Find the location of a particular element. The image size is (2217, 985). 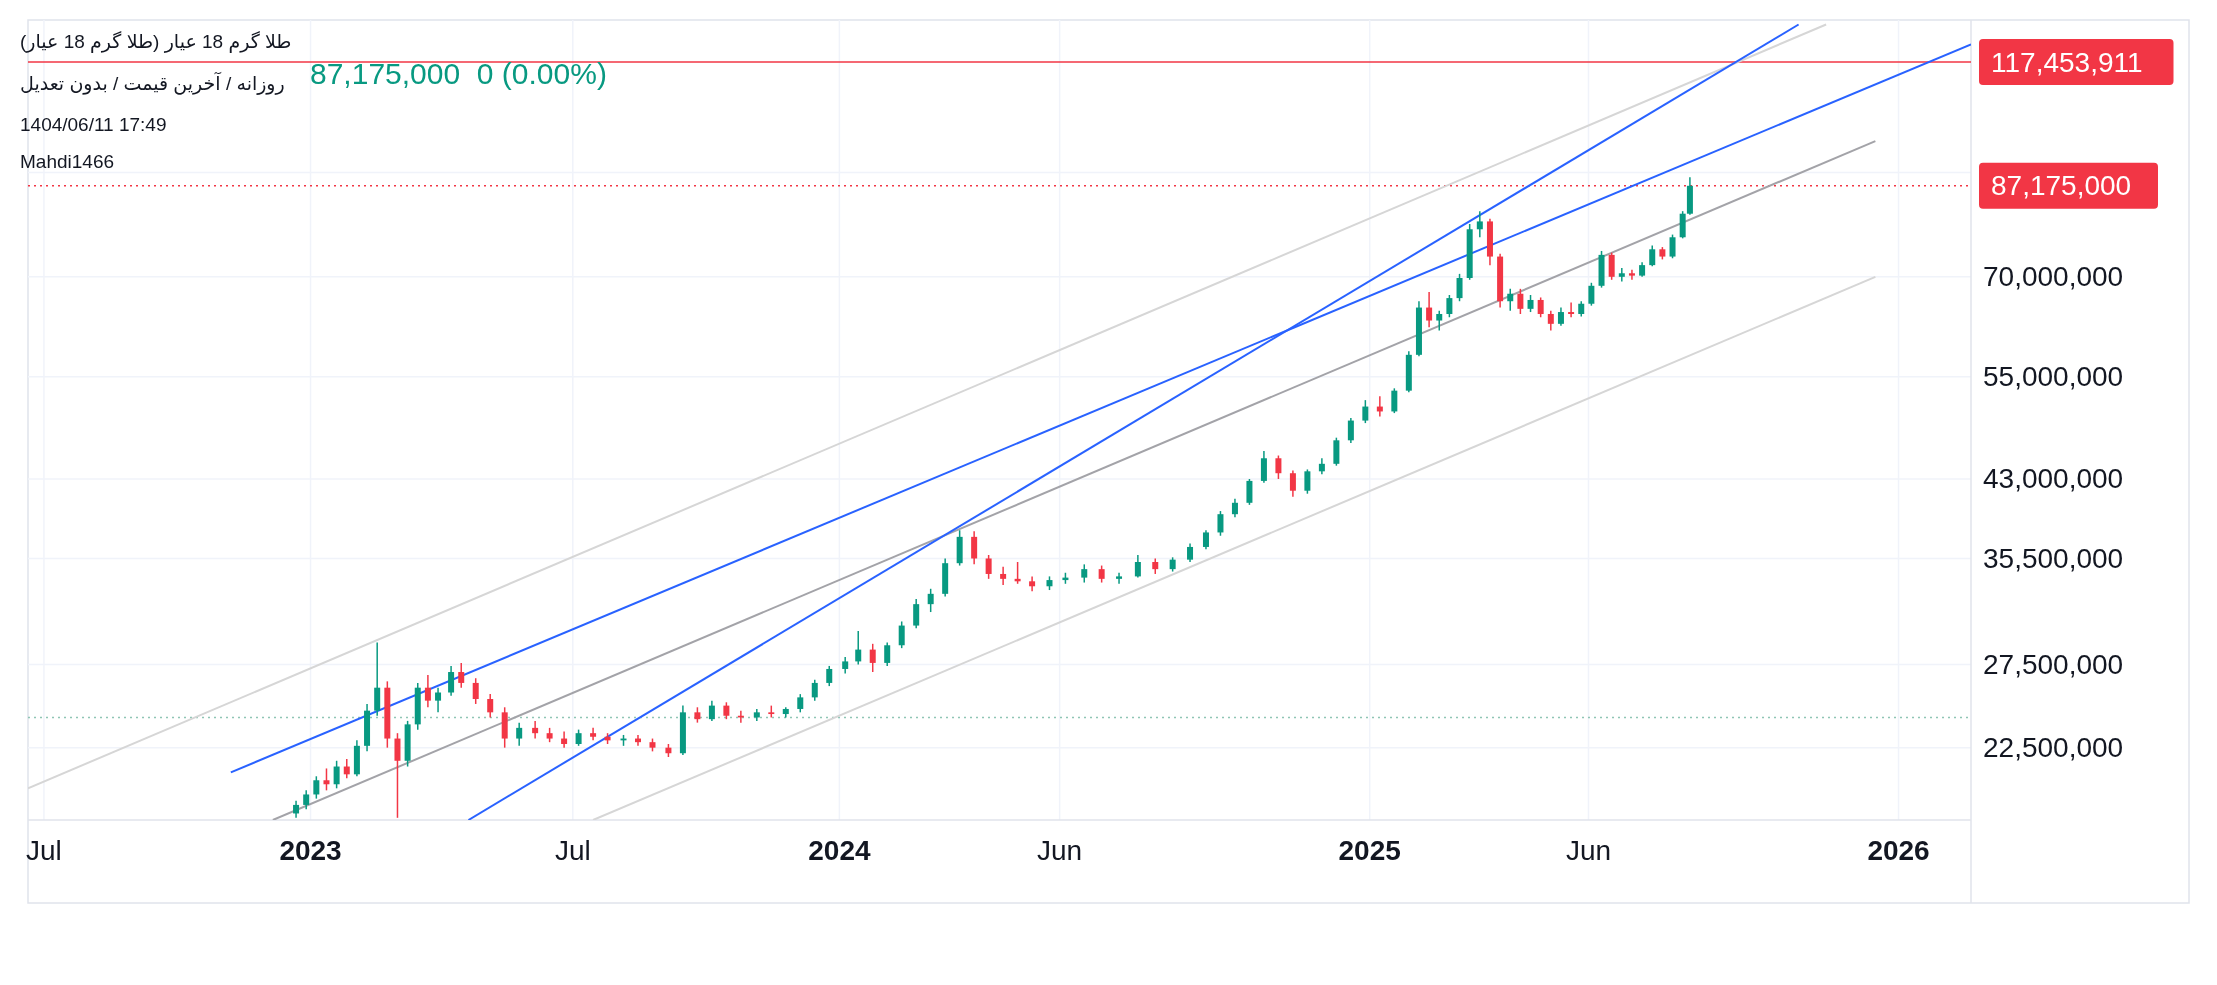

y-tick-label: 55,000,000 is located at coordinates (2053, 377).